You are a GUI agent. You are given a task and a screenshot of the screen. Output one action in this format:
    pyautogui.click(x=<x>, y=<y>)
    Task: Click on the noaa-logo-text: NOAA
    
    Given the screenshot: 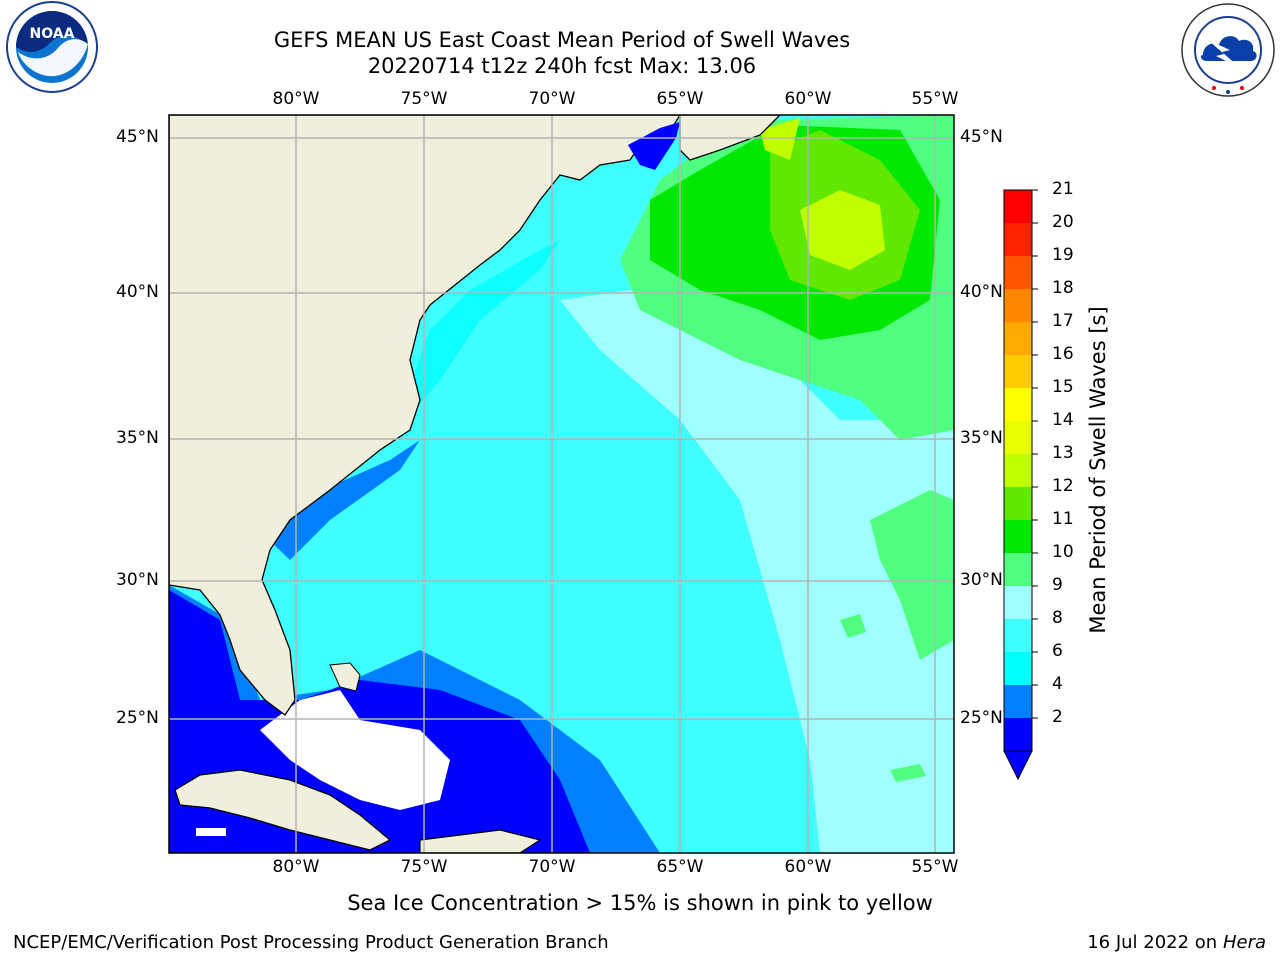 What is the action you would take?
    pyautogui.click(x=52, y=34)
    